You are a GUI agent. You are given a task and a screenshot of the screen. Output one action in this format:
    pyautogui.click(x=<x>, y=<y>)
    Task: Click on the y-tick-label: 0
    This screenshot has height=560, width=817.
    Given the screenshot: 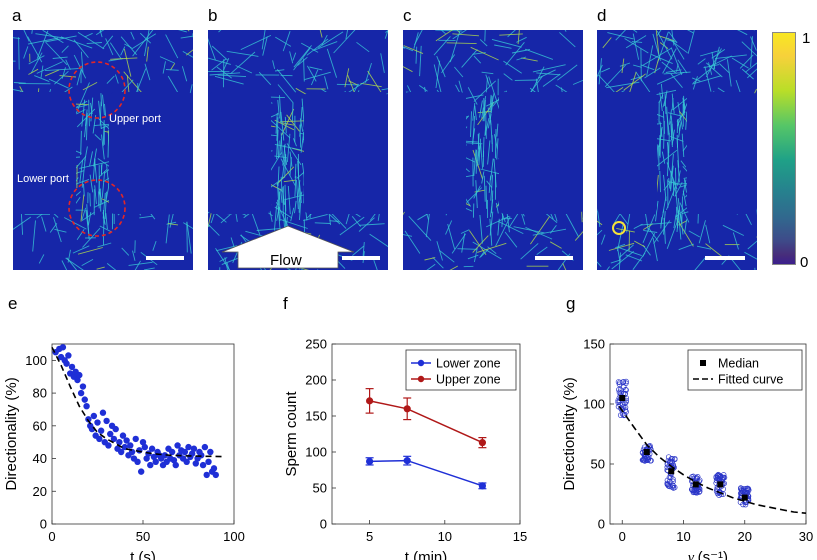 What is the action you would take?
    pyautogui.click(x=43, y=524)
    